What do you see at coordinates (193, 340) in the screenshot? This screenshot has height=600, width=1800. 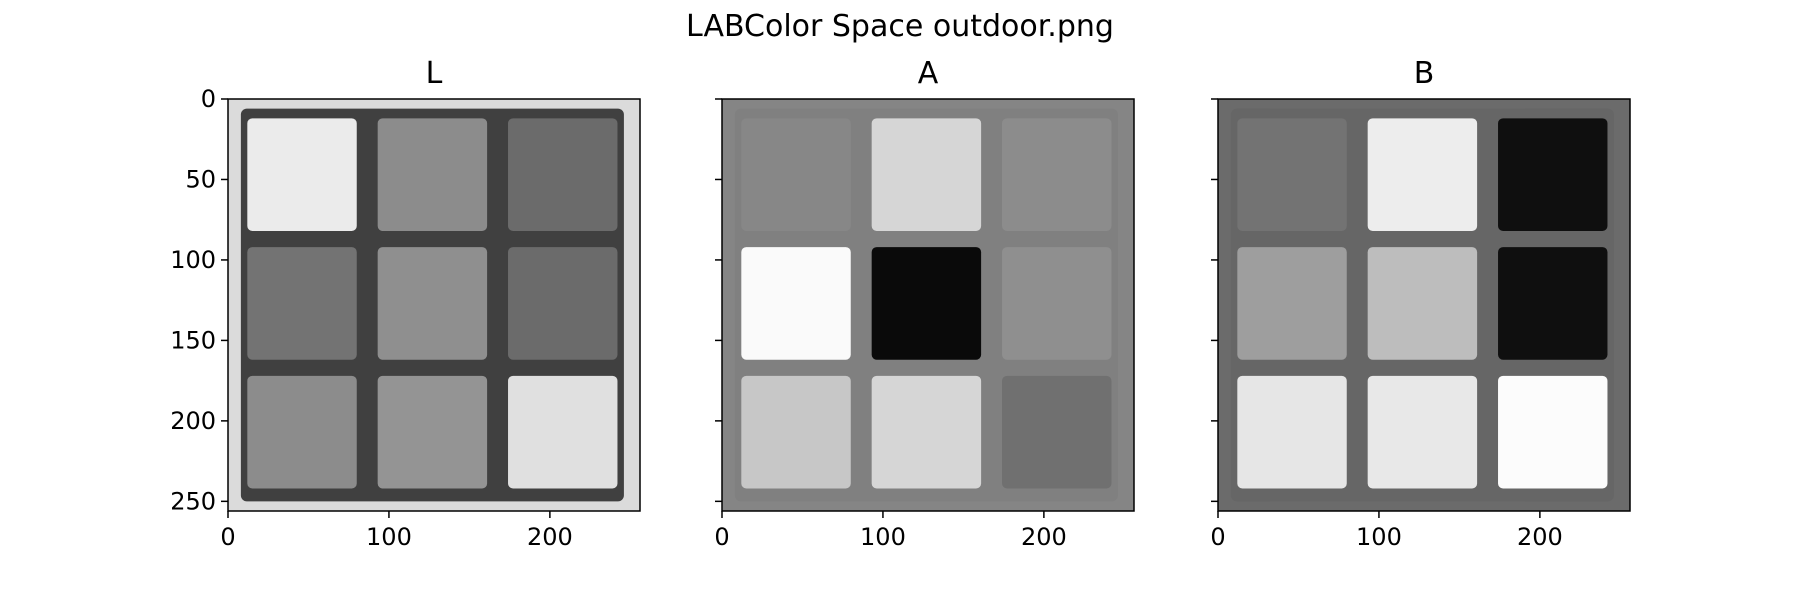 I see `y-tick-label: 150` at bounding box center [193, 340].